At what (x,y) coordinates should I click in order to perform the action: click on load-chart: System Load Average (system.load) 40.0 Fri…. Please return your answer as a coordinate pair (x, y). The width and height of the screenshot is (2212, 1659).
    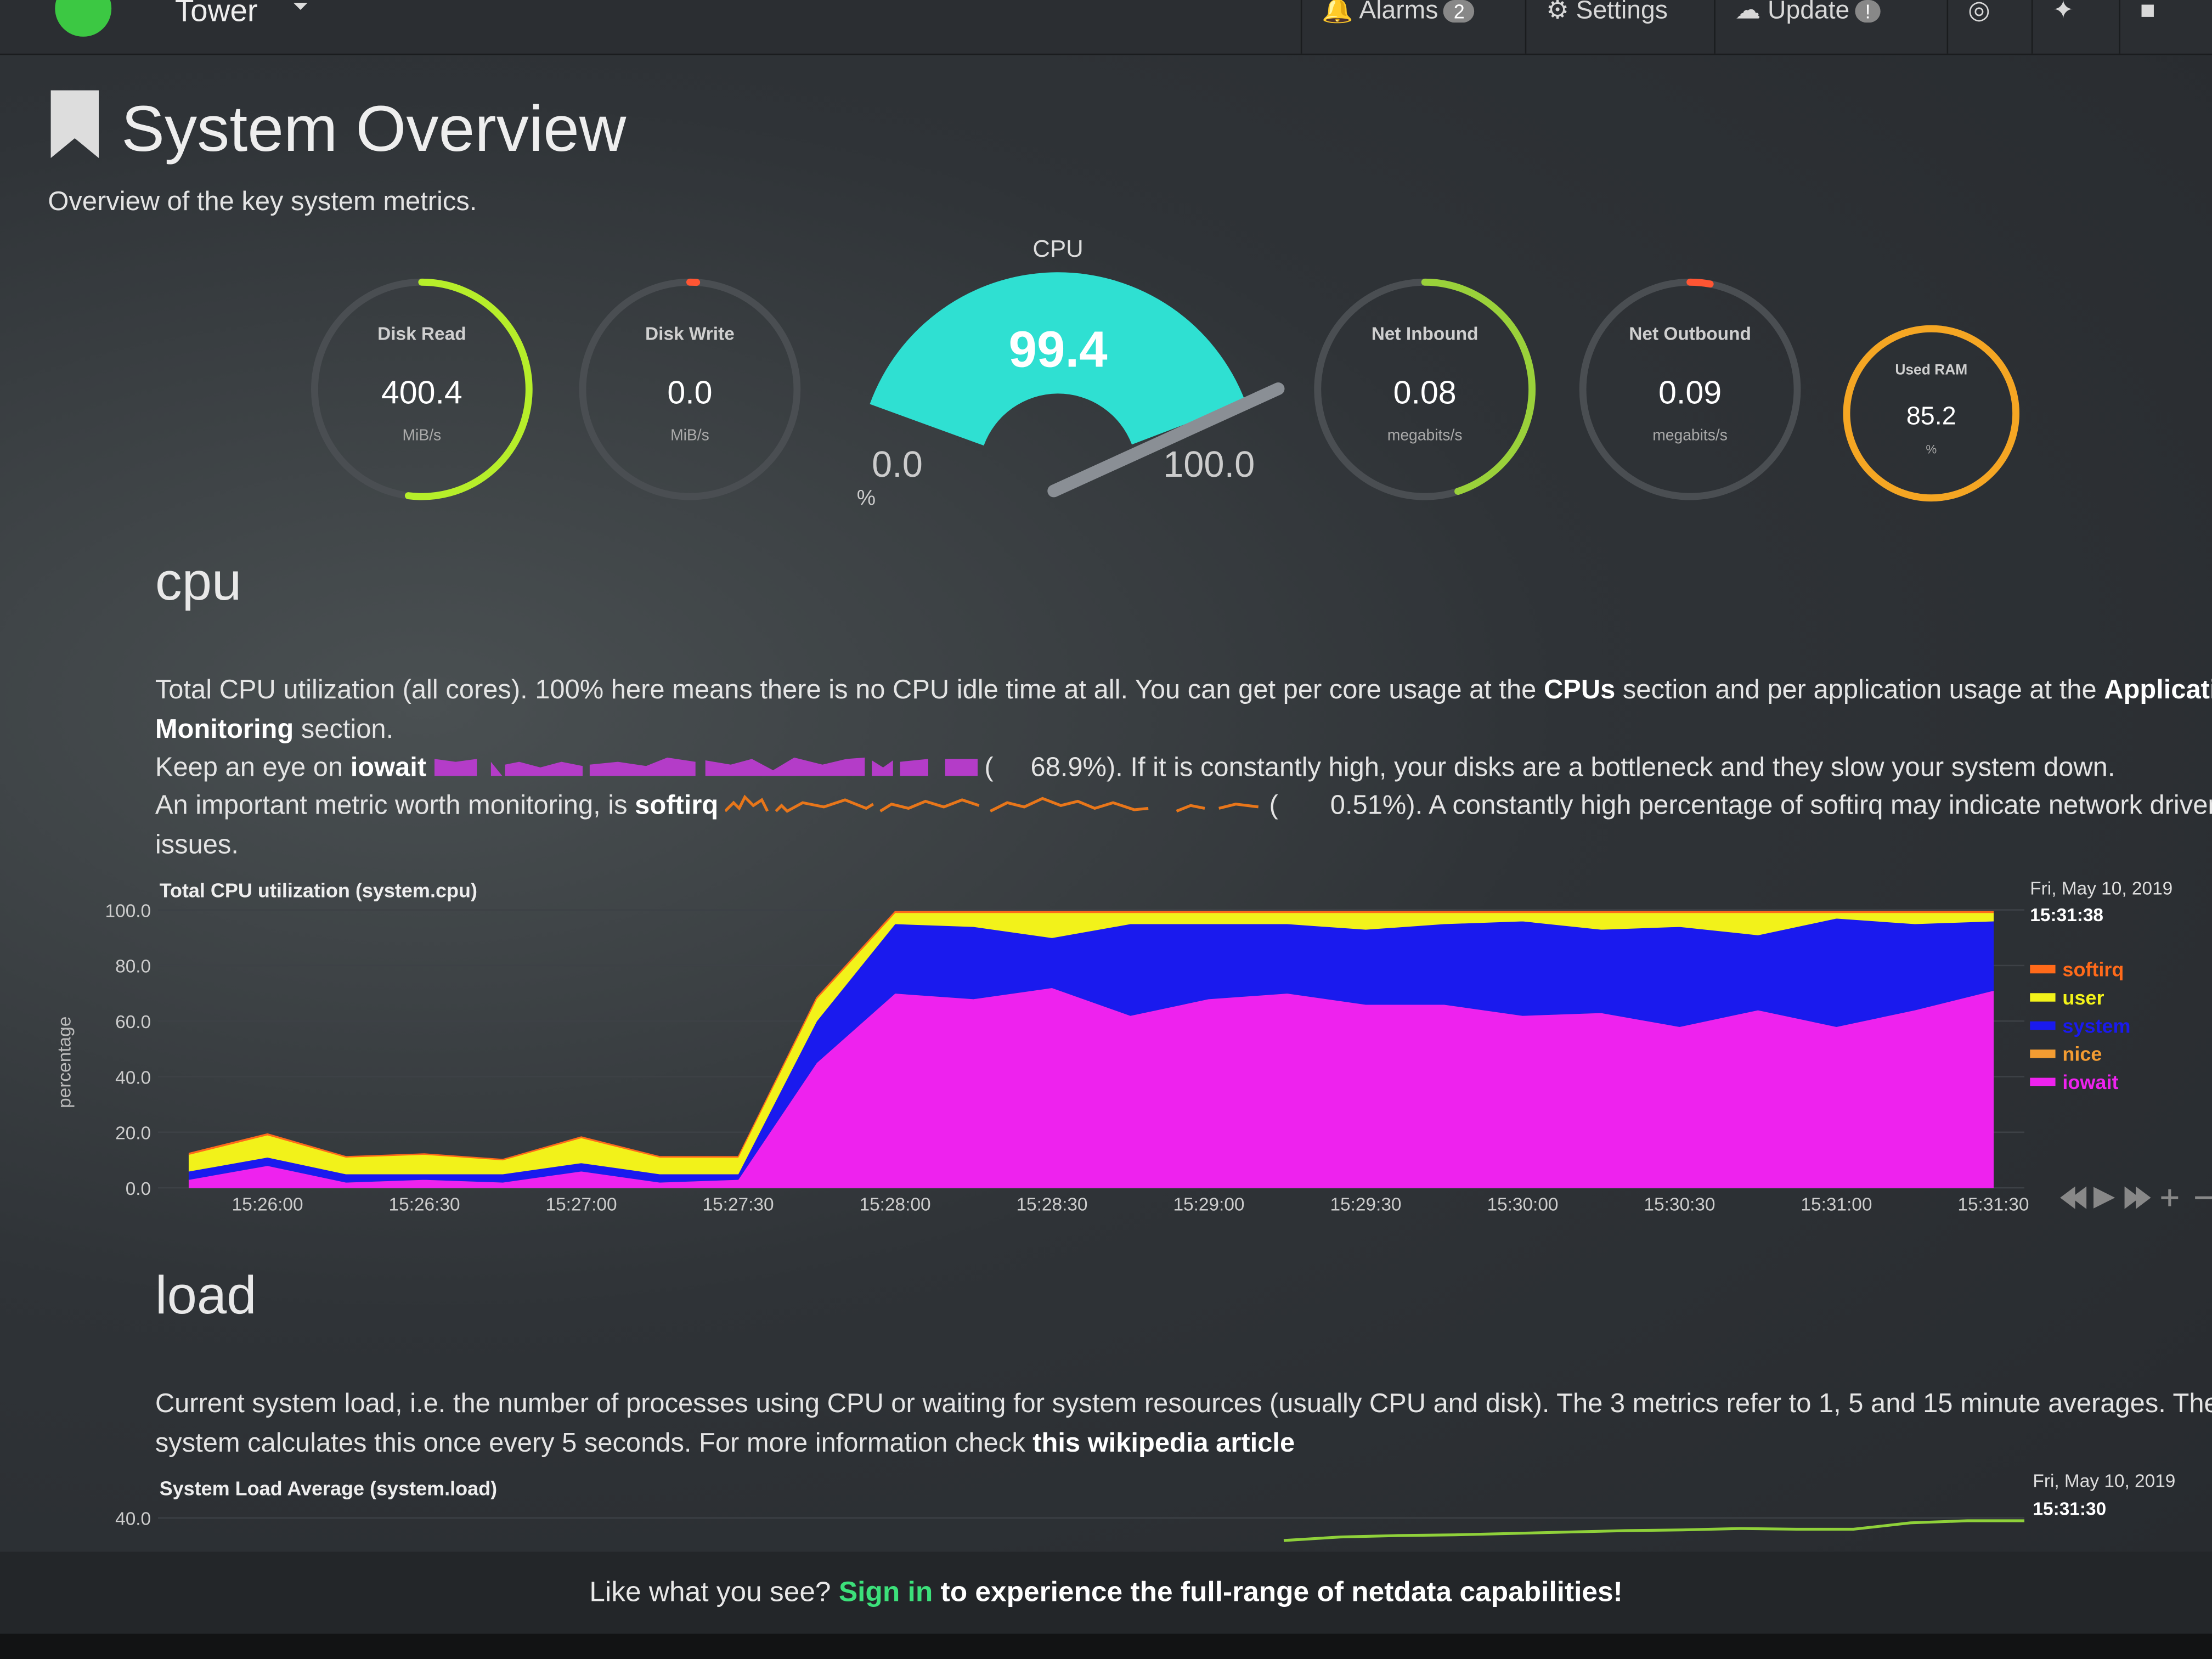
    Looking at the image, I should click on (1145, 1506).